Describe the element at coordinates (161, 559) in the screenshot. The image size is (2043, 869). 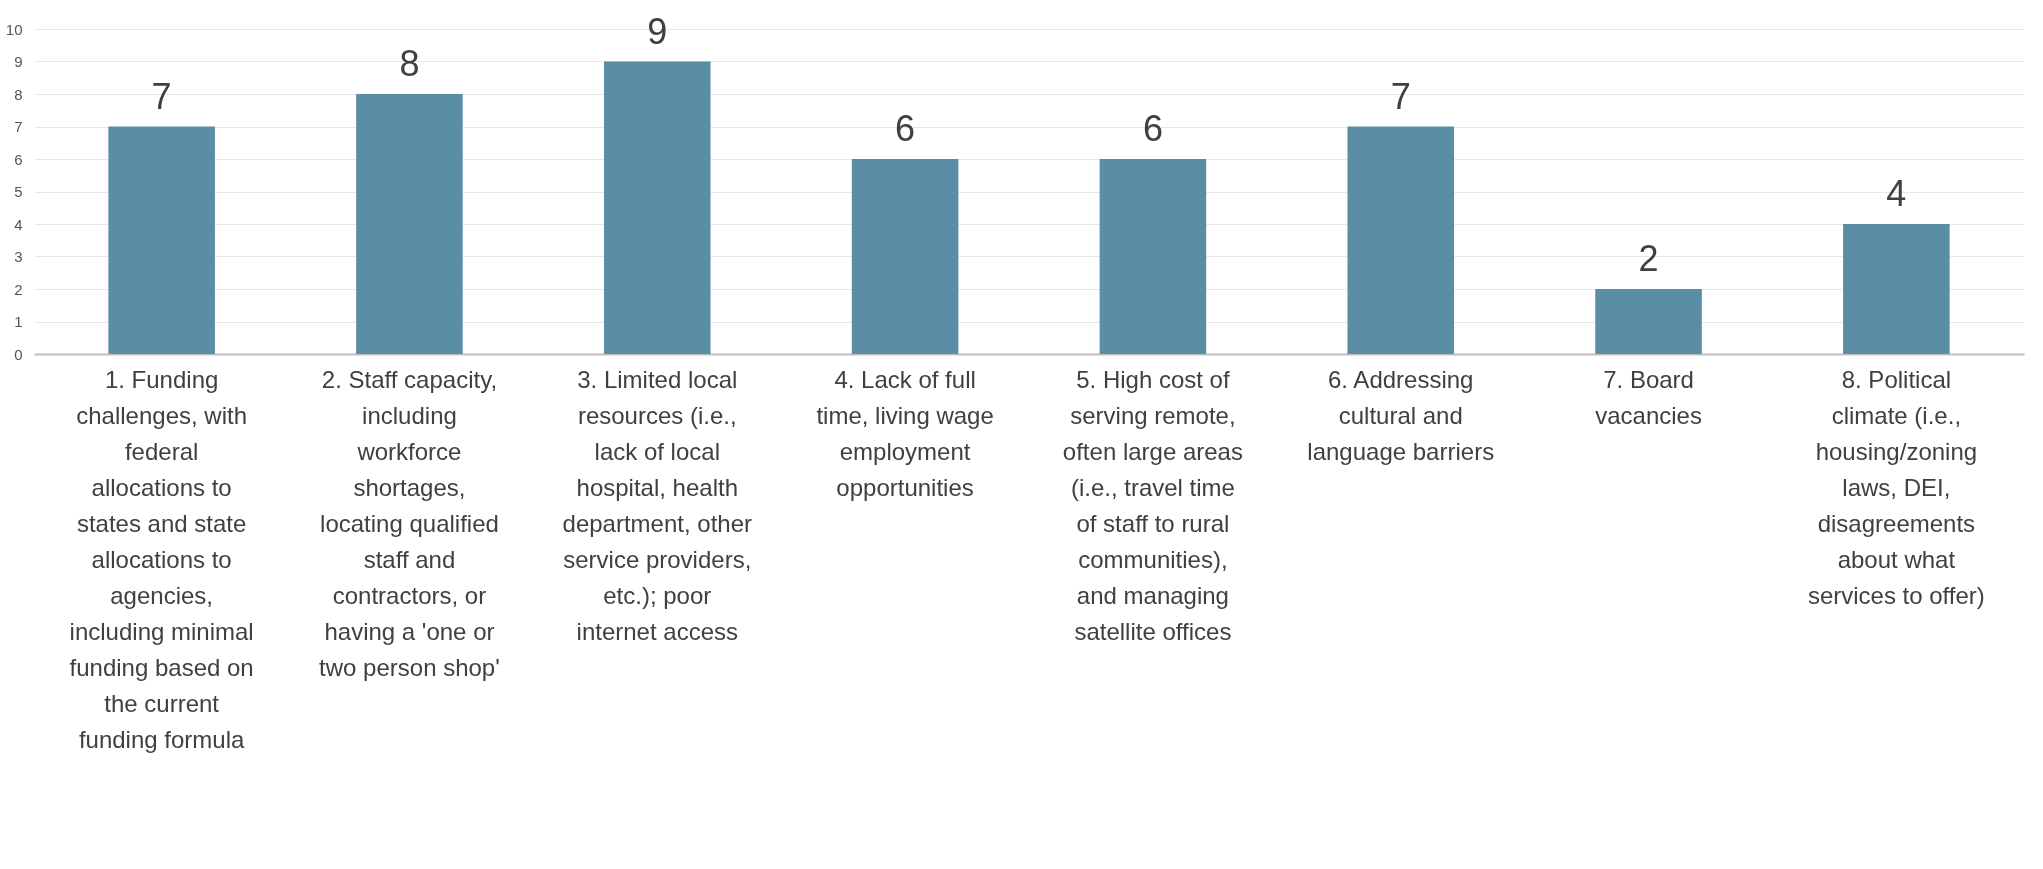
I see `category-label: 1. Funding challenges, with federal allocations to states and state allocations to agencies, including minimal funding based on the current funding formula` at that location.